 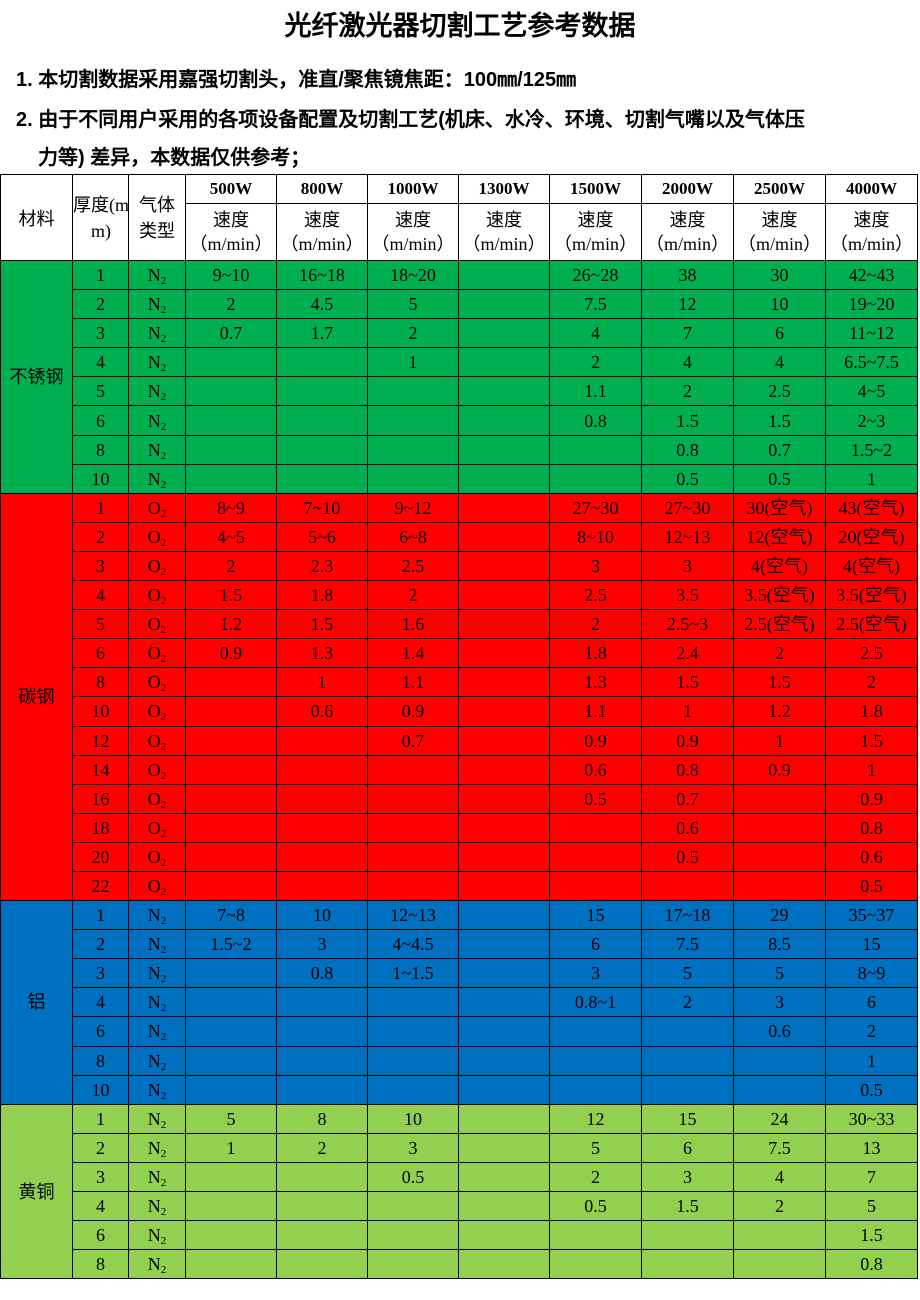 I want to click on speed-cell-2500W: 1.5, so click(x=779, y=682).